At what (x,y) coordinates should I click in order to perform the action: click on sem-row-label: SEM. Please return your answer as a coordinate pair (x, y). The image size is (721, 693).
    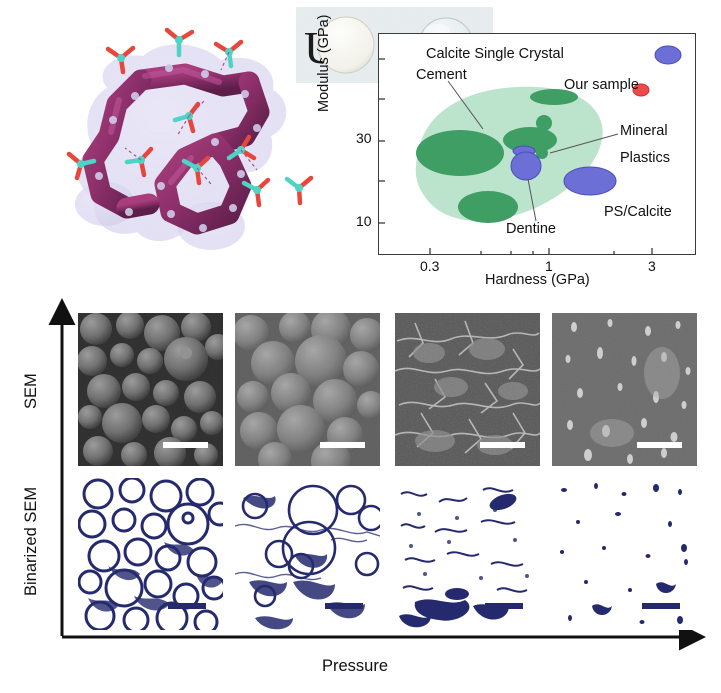
    Looking at the image, I should click on (31, 391).